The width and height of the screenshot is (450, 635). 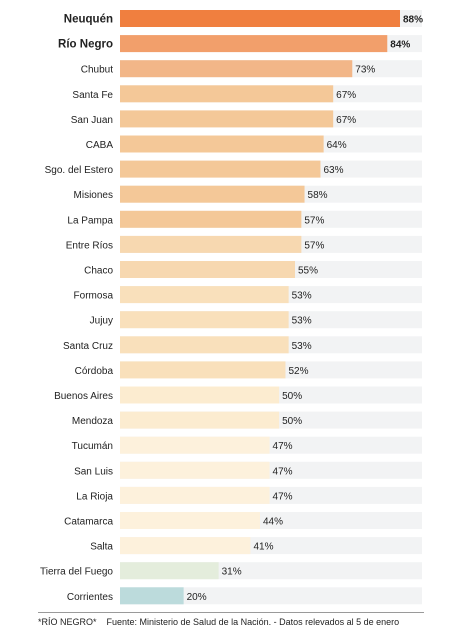 I want to click on value-label-cordoba: 52%, so click(x=298, y=371).